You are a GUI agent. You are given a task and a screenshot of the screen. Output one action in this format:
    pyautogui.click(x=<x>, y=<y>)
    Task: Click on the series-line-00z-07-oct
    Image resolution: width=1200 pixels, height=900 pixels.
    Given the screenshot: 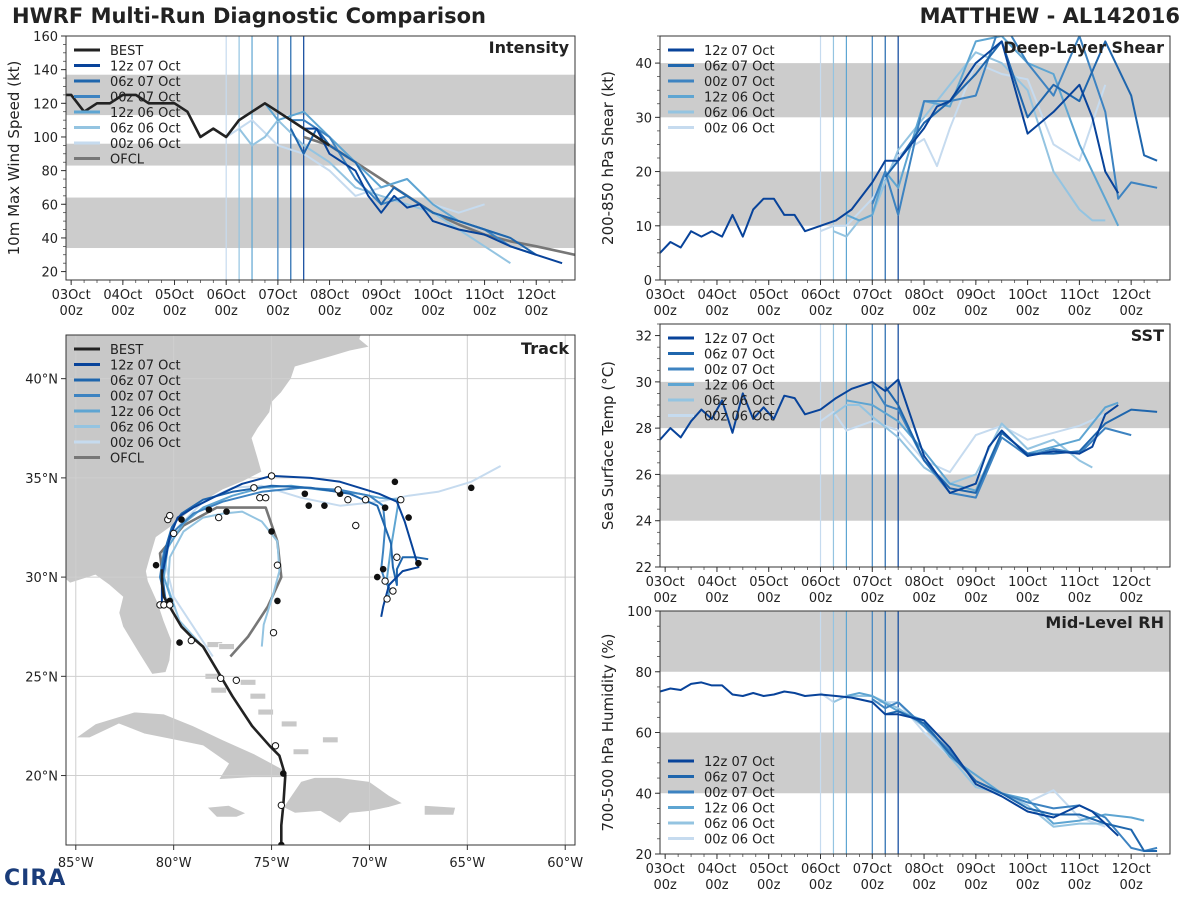 What is the action you would take?
    pyautogui.click(x=1014, y=126)
    